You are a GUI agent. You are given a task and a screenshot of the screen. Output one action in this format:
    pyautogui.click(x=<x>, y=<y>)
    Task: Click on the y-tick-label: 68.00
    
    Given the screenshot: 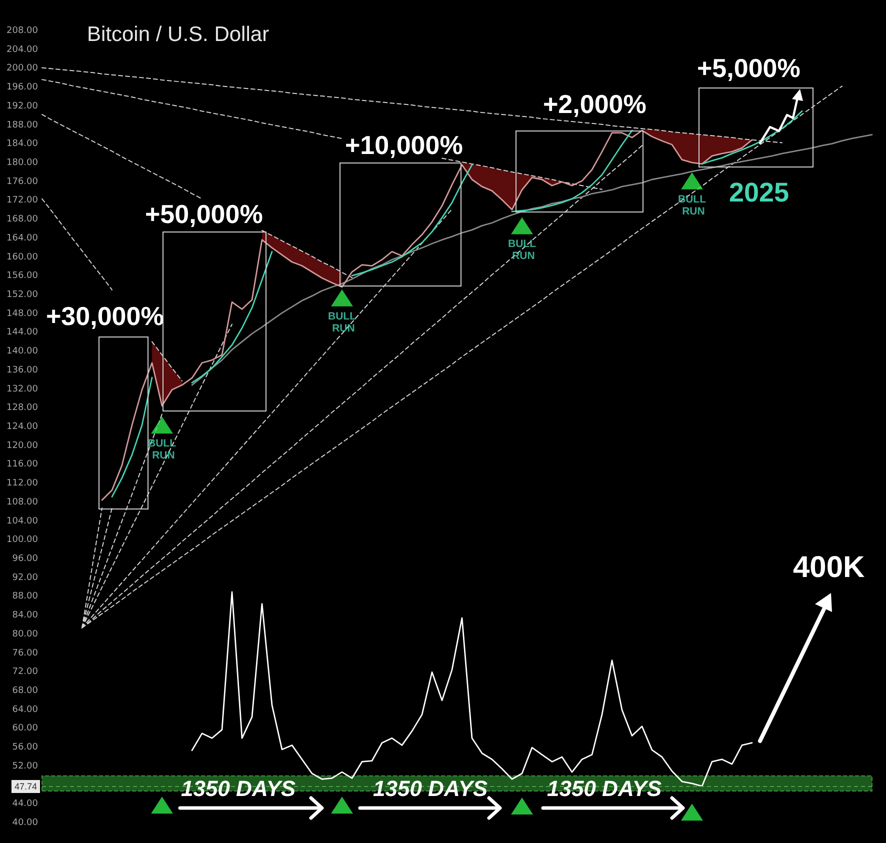 What is the action you would take?
    pyautogui.click(x=25, y=691)
    